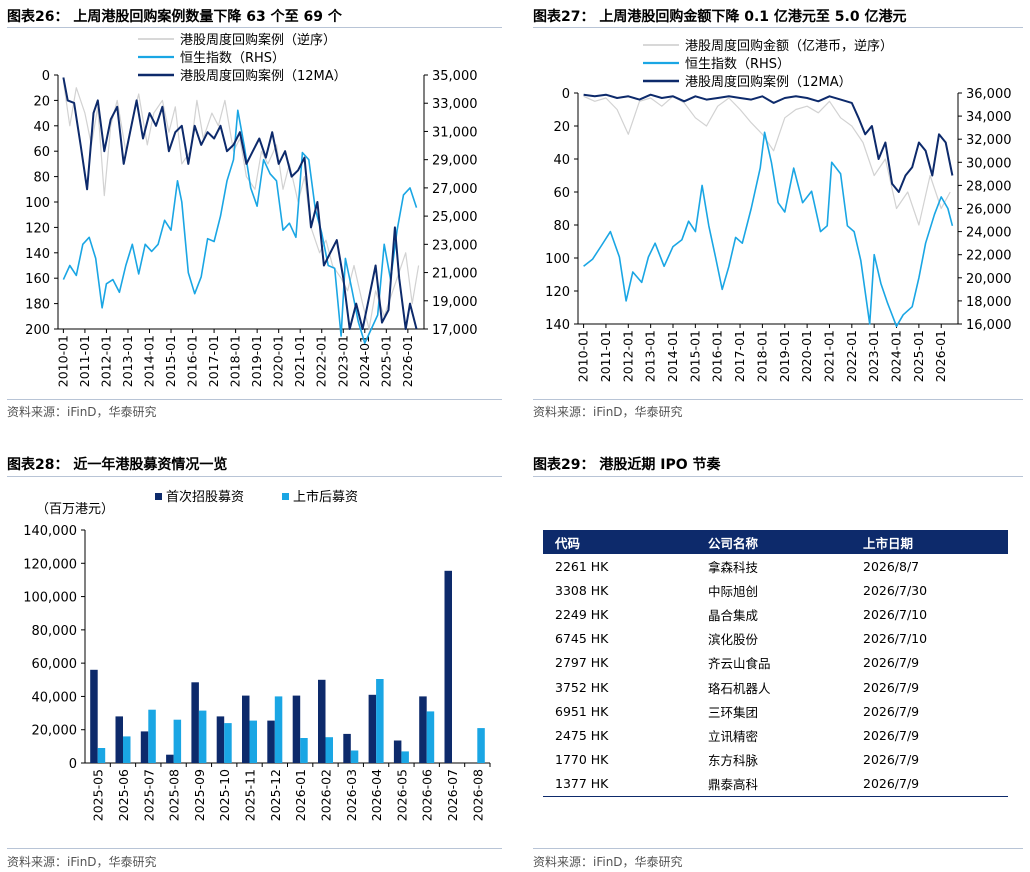 The width and height of the screenshot is (1030, 872). I want to click on x-tick-label: 2015-01, so click(170, 361).